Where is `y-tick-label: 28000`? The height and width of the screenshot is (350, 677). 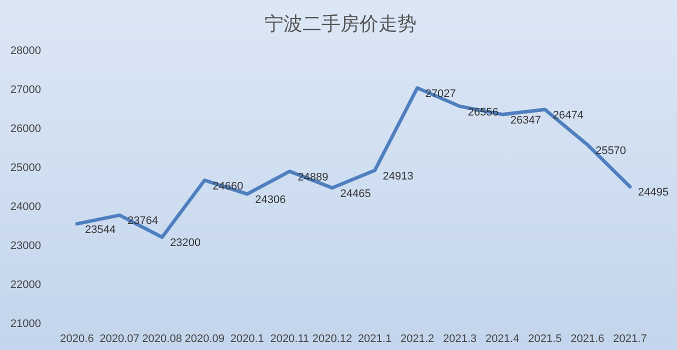
y-tick-label: 28000 is located at coordinates (25, 51).